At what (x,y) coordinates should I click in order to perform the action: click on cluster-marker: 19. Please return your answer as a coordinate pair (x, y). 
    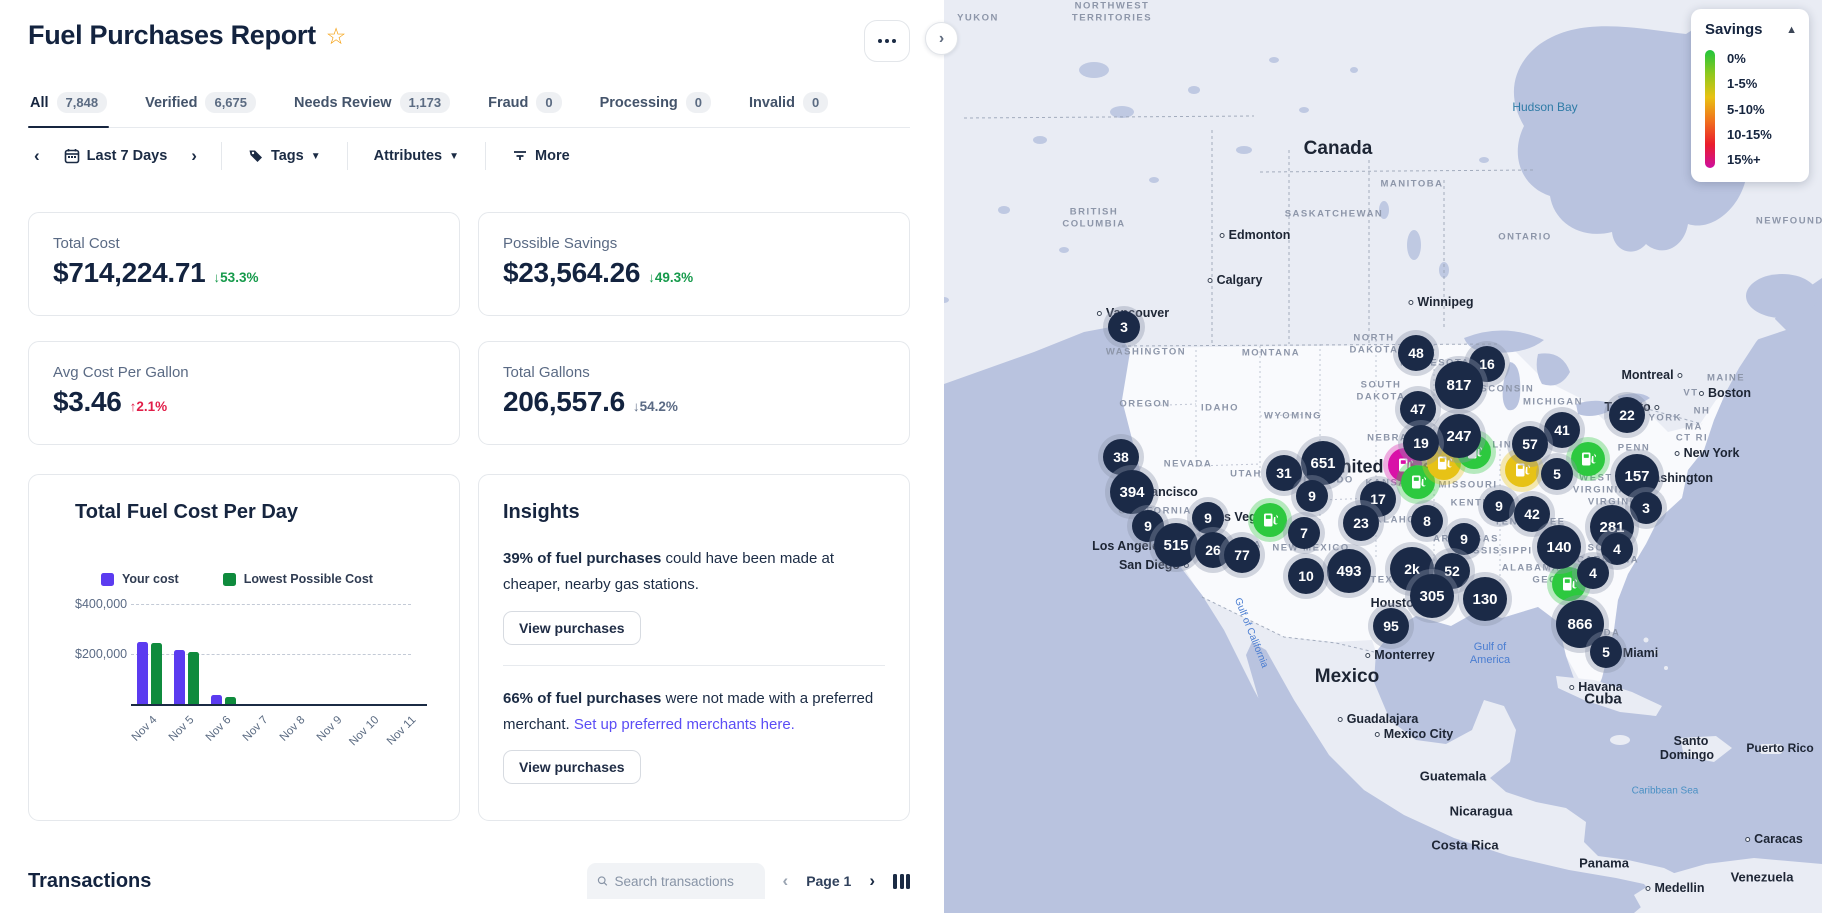
    Looking at the image, I should click on (1421, 443).